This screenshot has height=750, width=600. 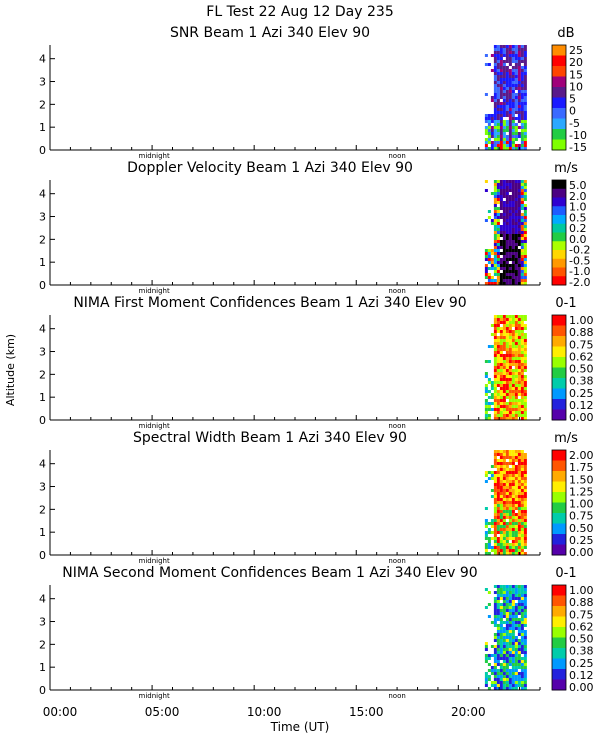 What do you see at coordinates (60, 712) in the screenshot?
I see `x-tick-label: 00:00` at bounding box center [60, 712].